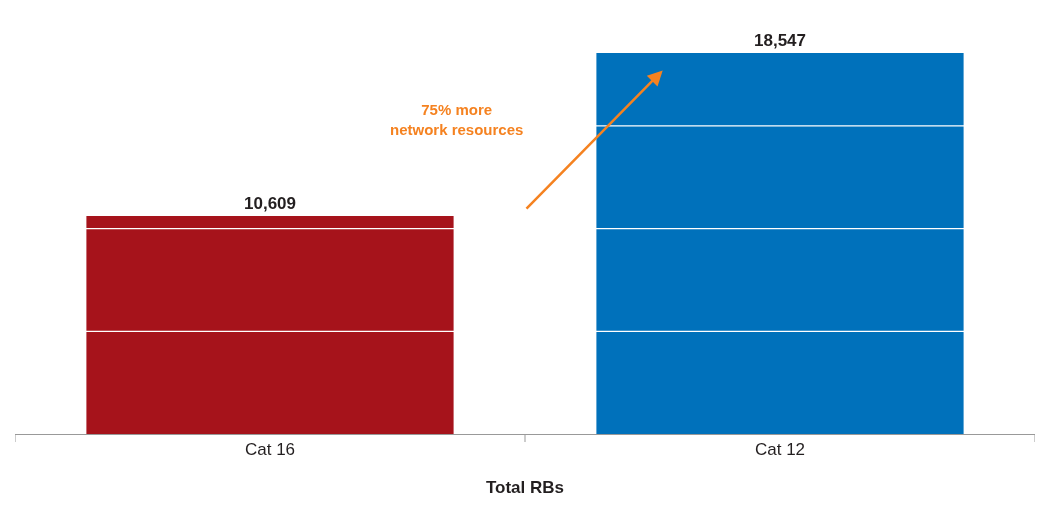  What do you see at coordinates (780, 450) in the screenshot?
I see `x-tick-label: Cat 12` at bounding box center [780, 450].